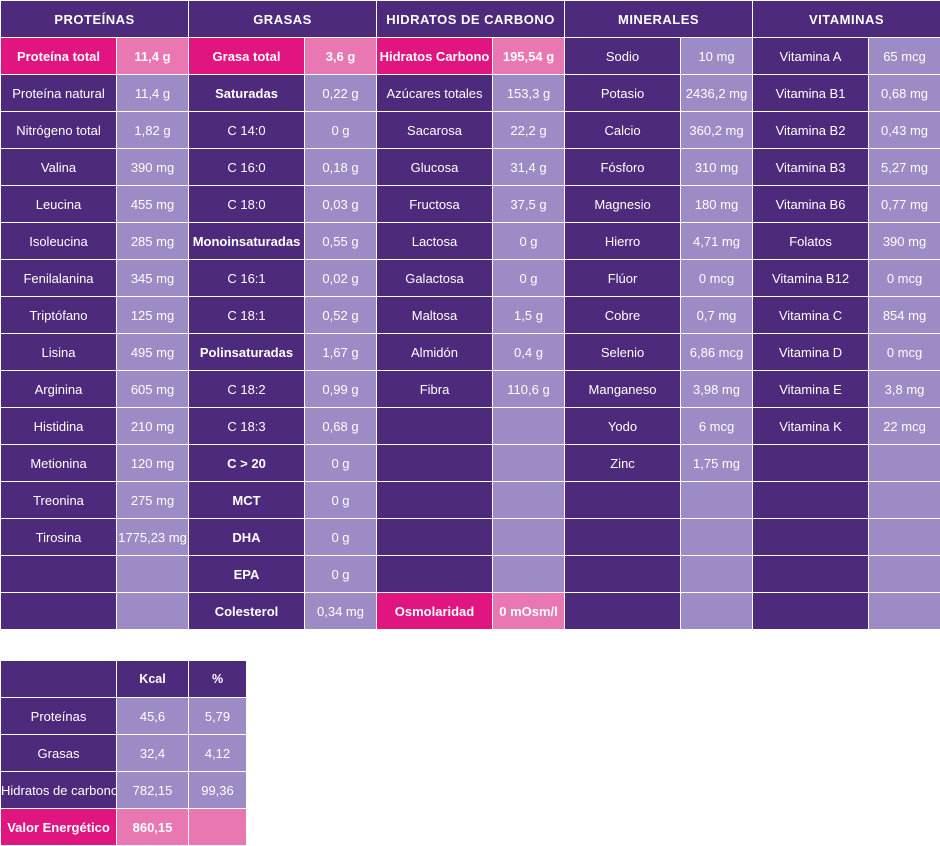 The image size is (940, 846). What do you see at coordinates (529, 611) in the screenshot?
I see `hidrato-value-cell: 0 mOsm/l` at bounding box center [529, 611].